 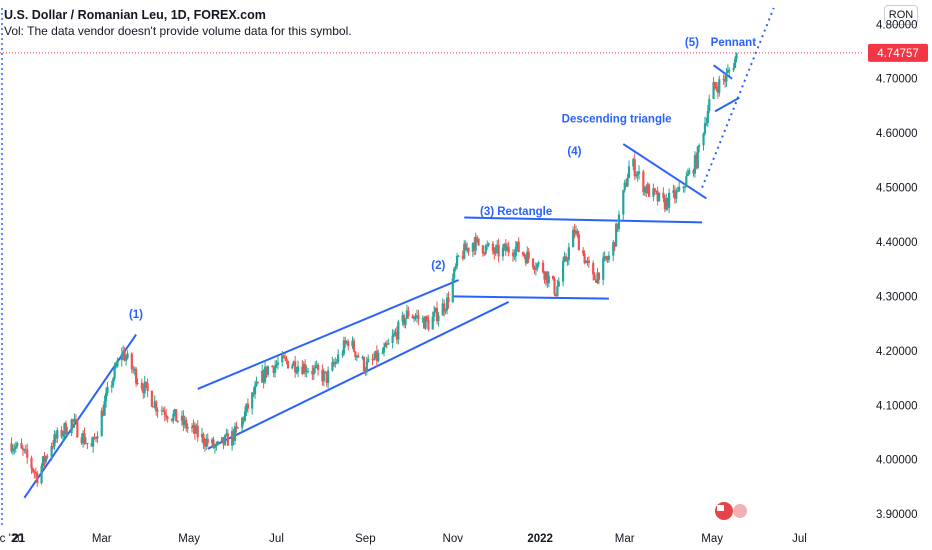 What do you see at coordinates (18, 539) in the screenshot?
I see `time-tick-label: 21` at bounding box center [18, 539].